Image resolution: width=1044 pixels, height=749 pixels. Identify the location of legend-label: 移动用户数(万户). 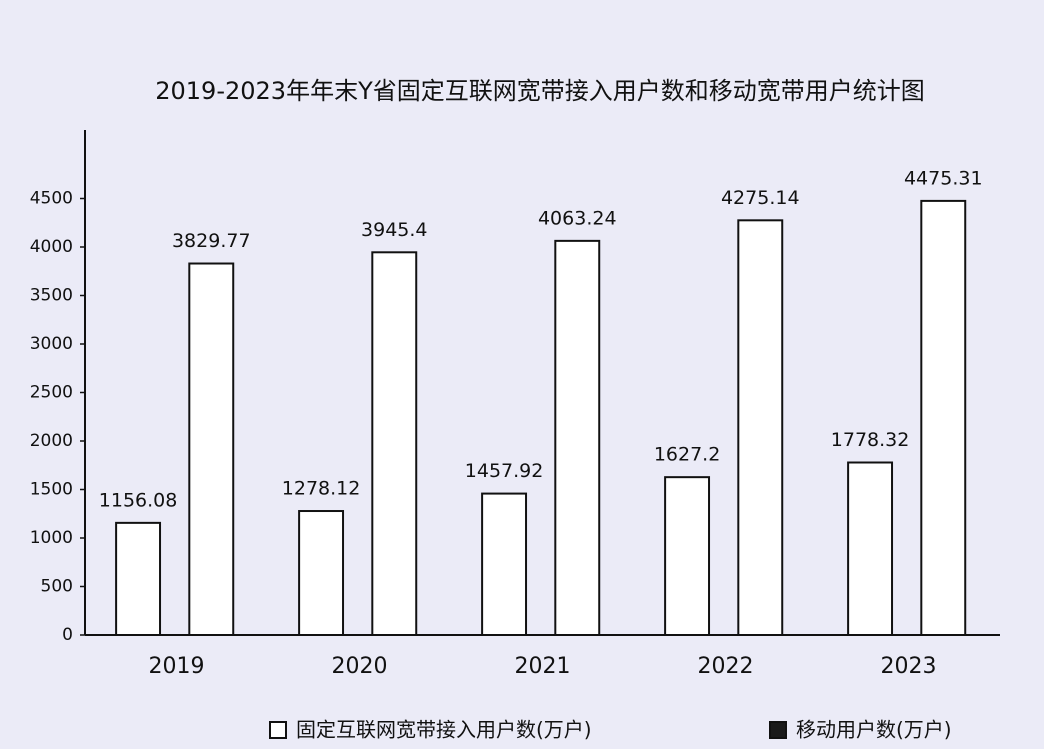
(874, 730).